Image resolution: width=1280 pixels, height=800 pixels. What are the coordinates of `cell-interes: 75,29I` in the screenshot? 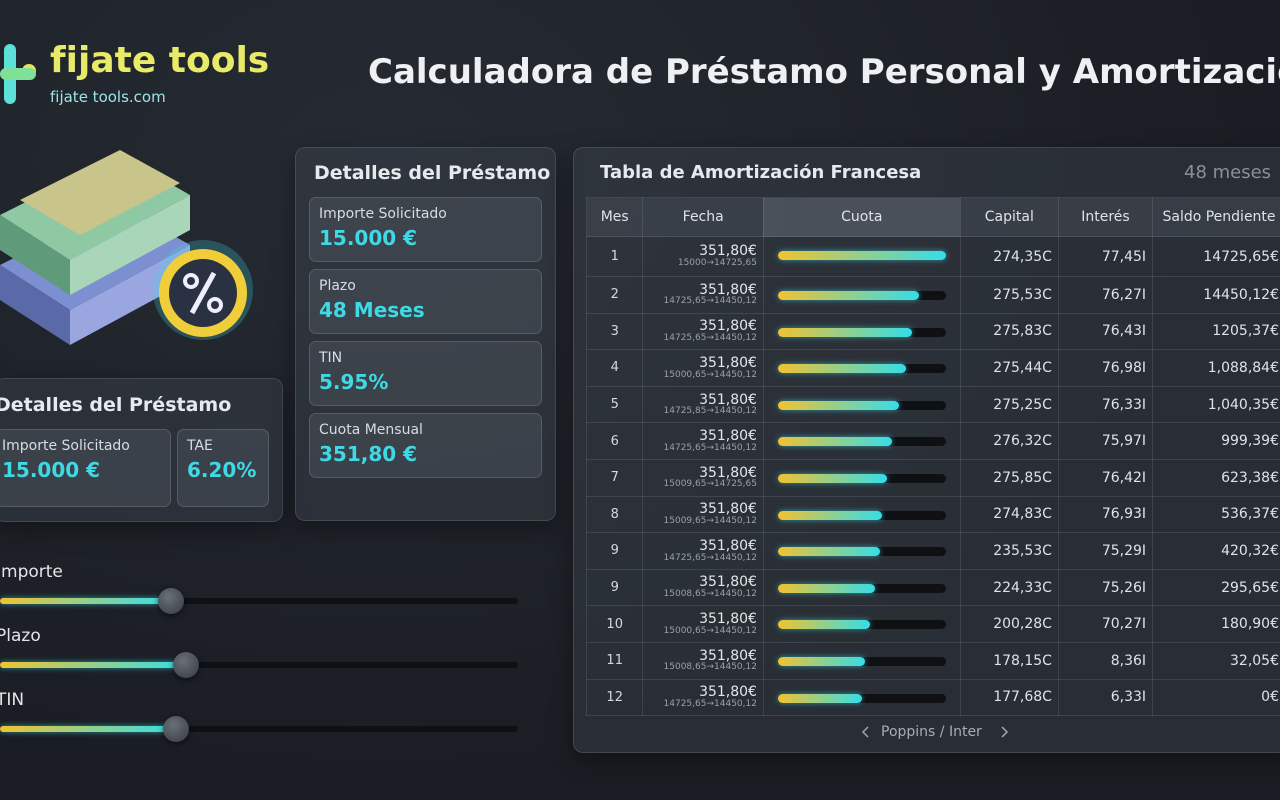 It's located at (1105, 551).